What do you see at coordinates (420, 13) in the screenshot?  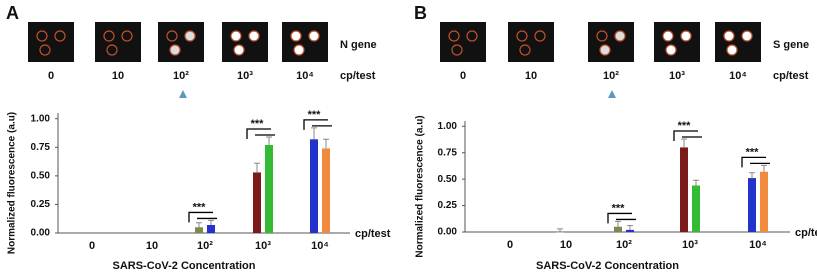 I see `panel-label: B` at bounding box center [420, 13].